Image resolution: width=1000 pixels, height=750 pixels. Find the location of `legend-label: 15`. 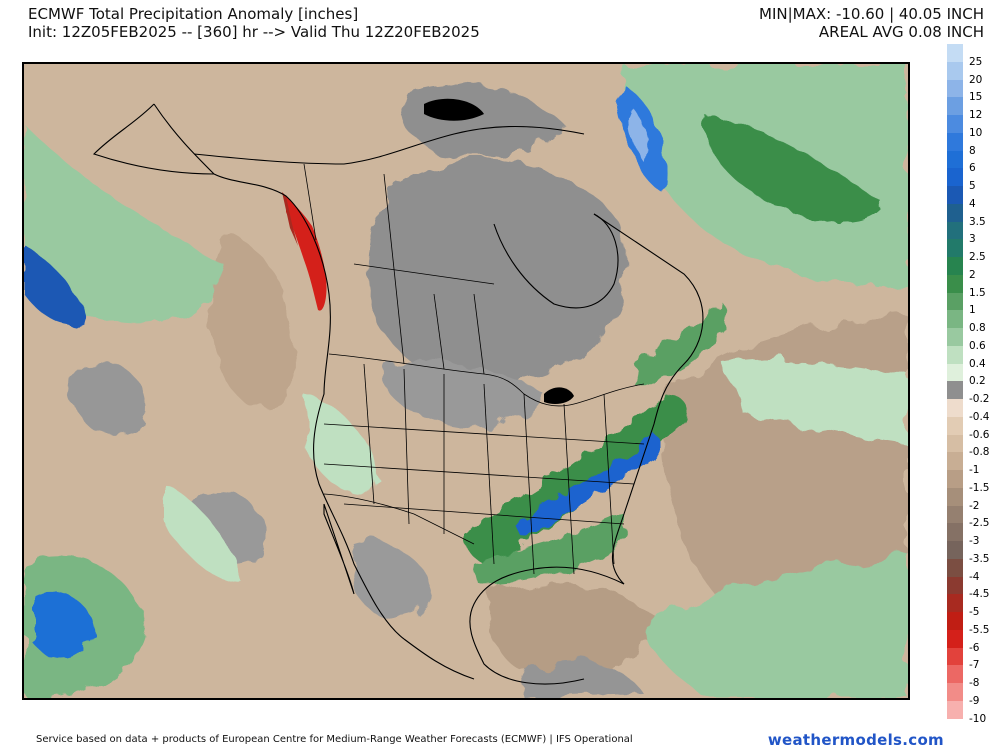

legend-label: 15 is located at coordinates (976, 97).